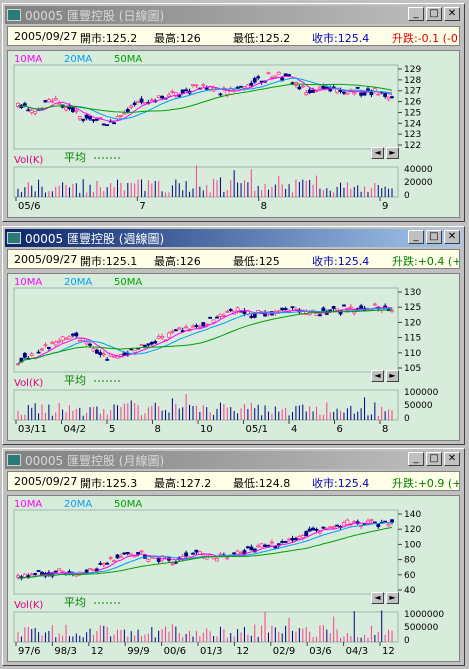 The height and width of the screenshot is (669, 469). Describe the element at coordinates (418, 406) in the screenshot. I see `volume-tick-label: 50000` at that location.